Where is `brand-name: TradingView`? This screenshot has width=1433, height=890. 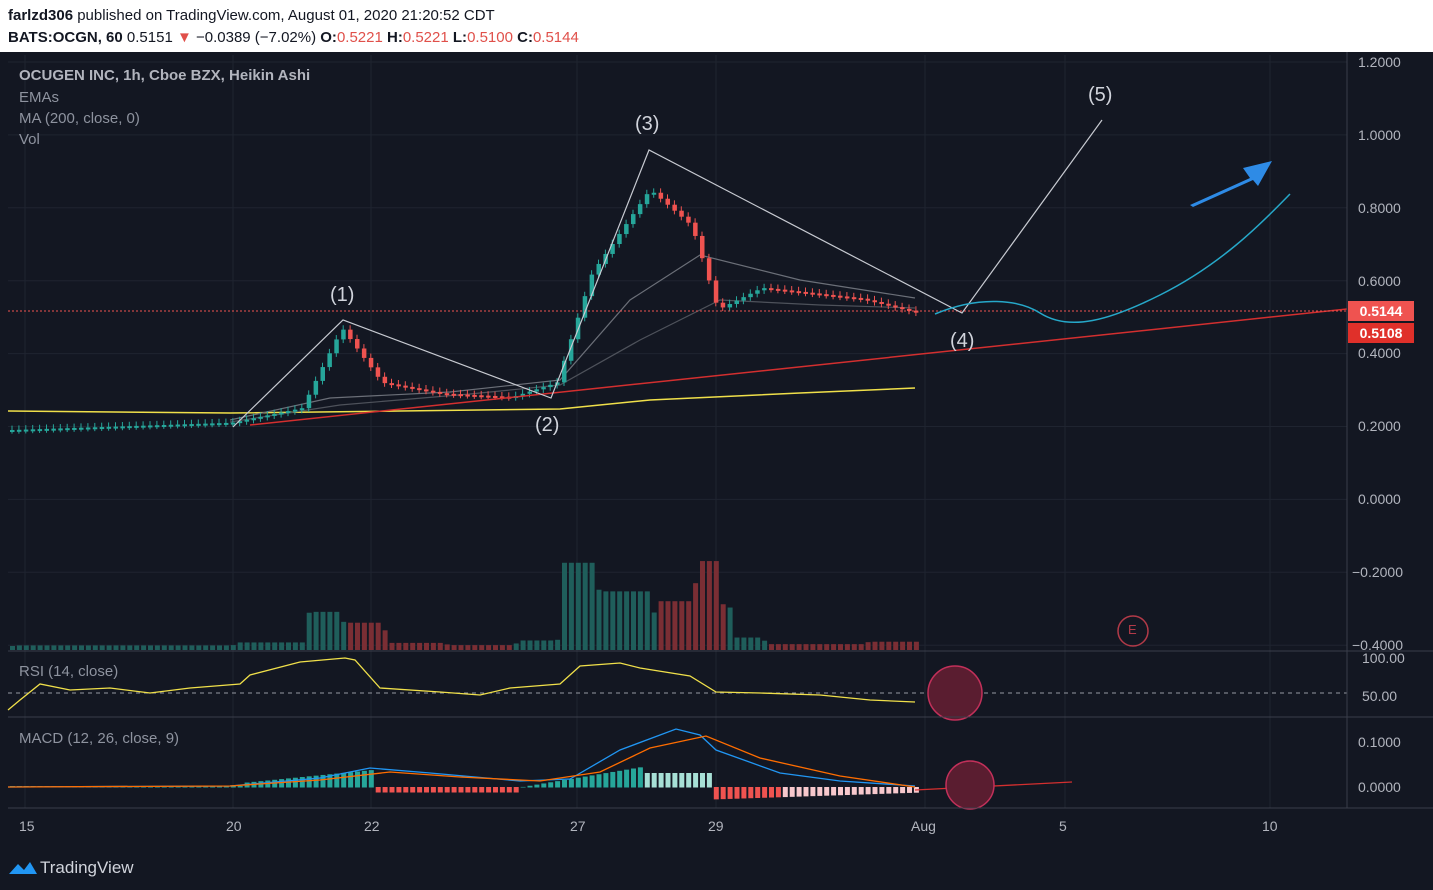
brand-name: TradingView is located at coordinates (87, 867).